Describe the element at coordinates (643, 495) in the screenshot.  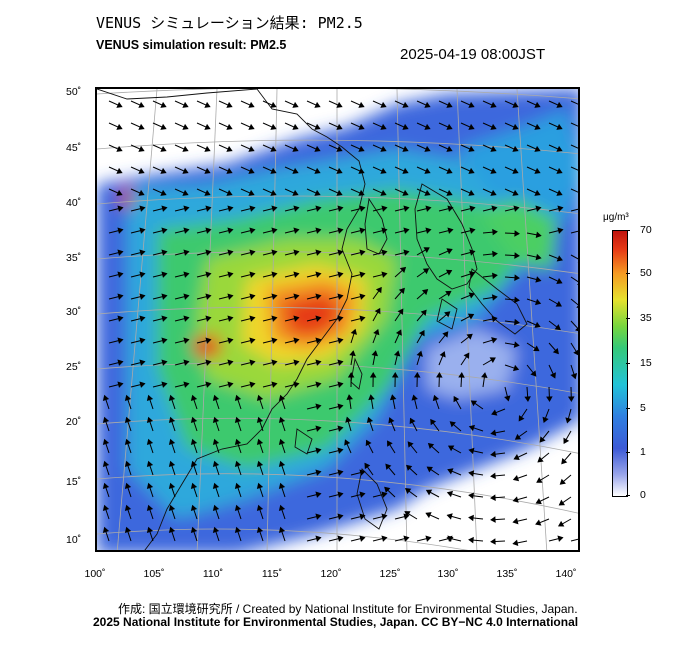
I see `colorbar-label-0: 0` at that location.